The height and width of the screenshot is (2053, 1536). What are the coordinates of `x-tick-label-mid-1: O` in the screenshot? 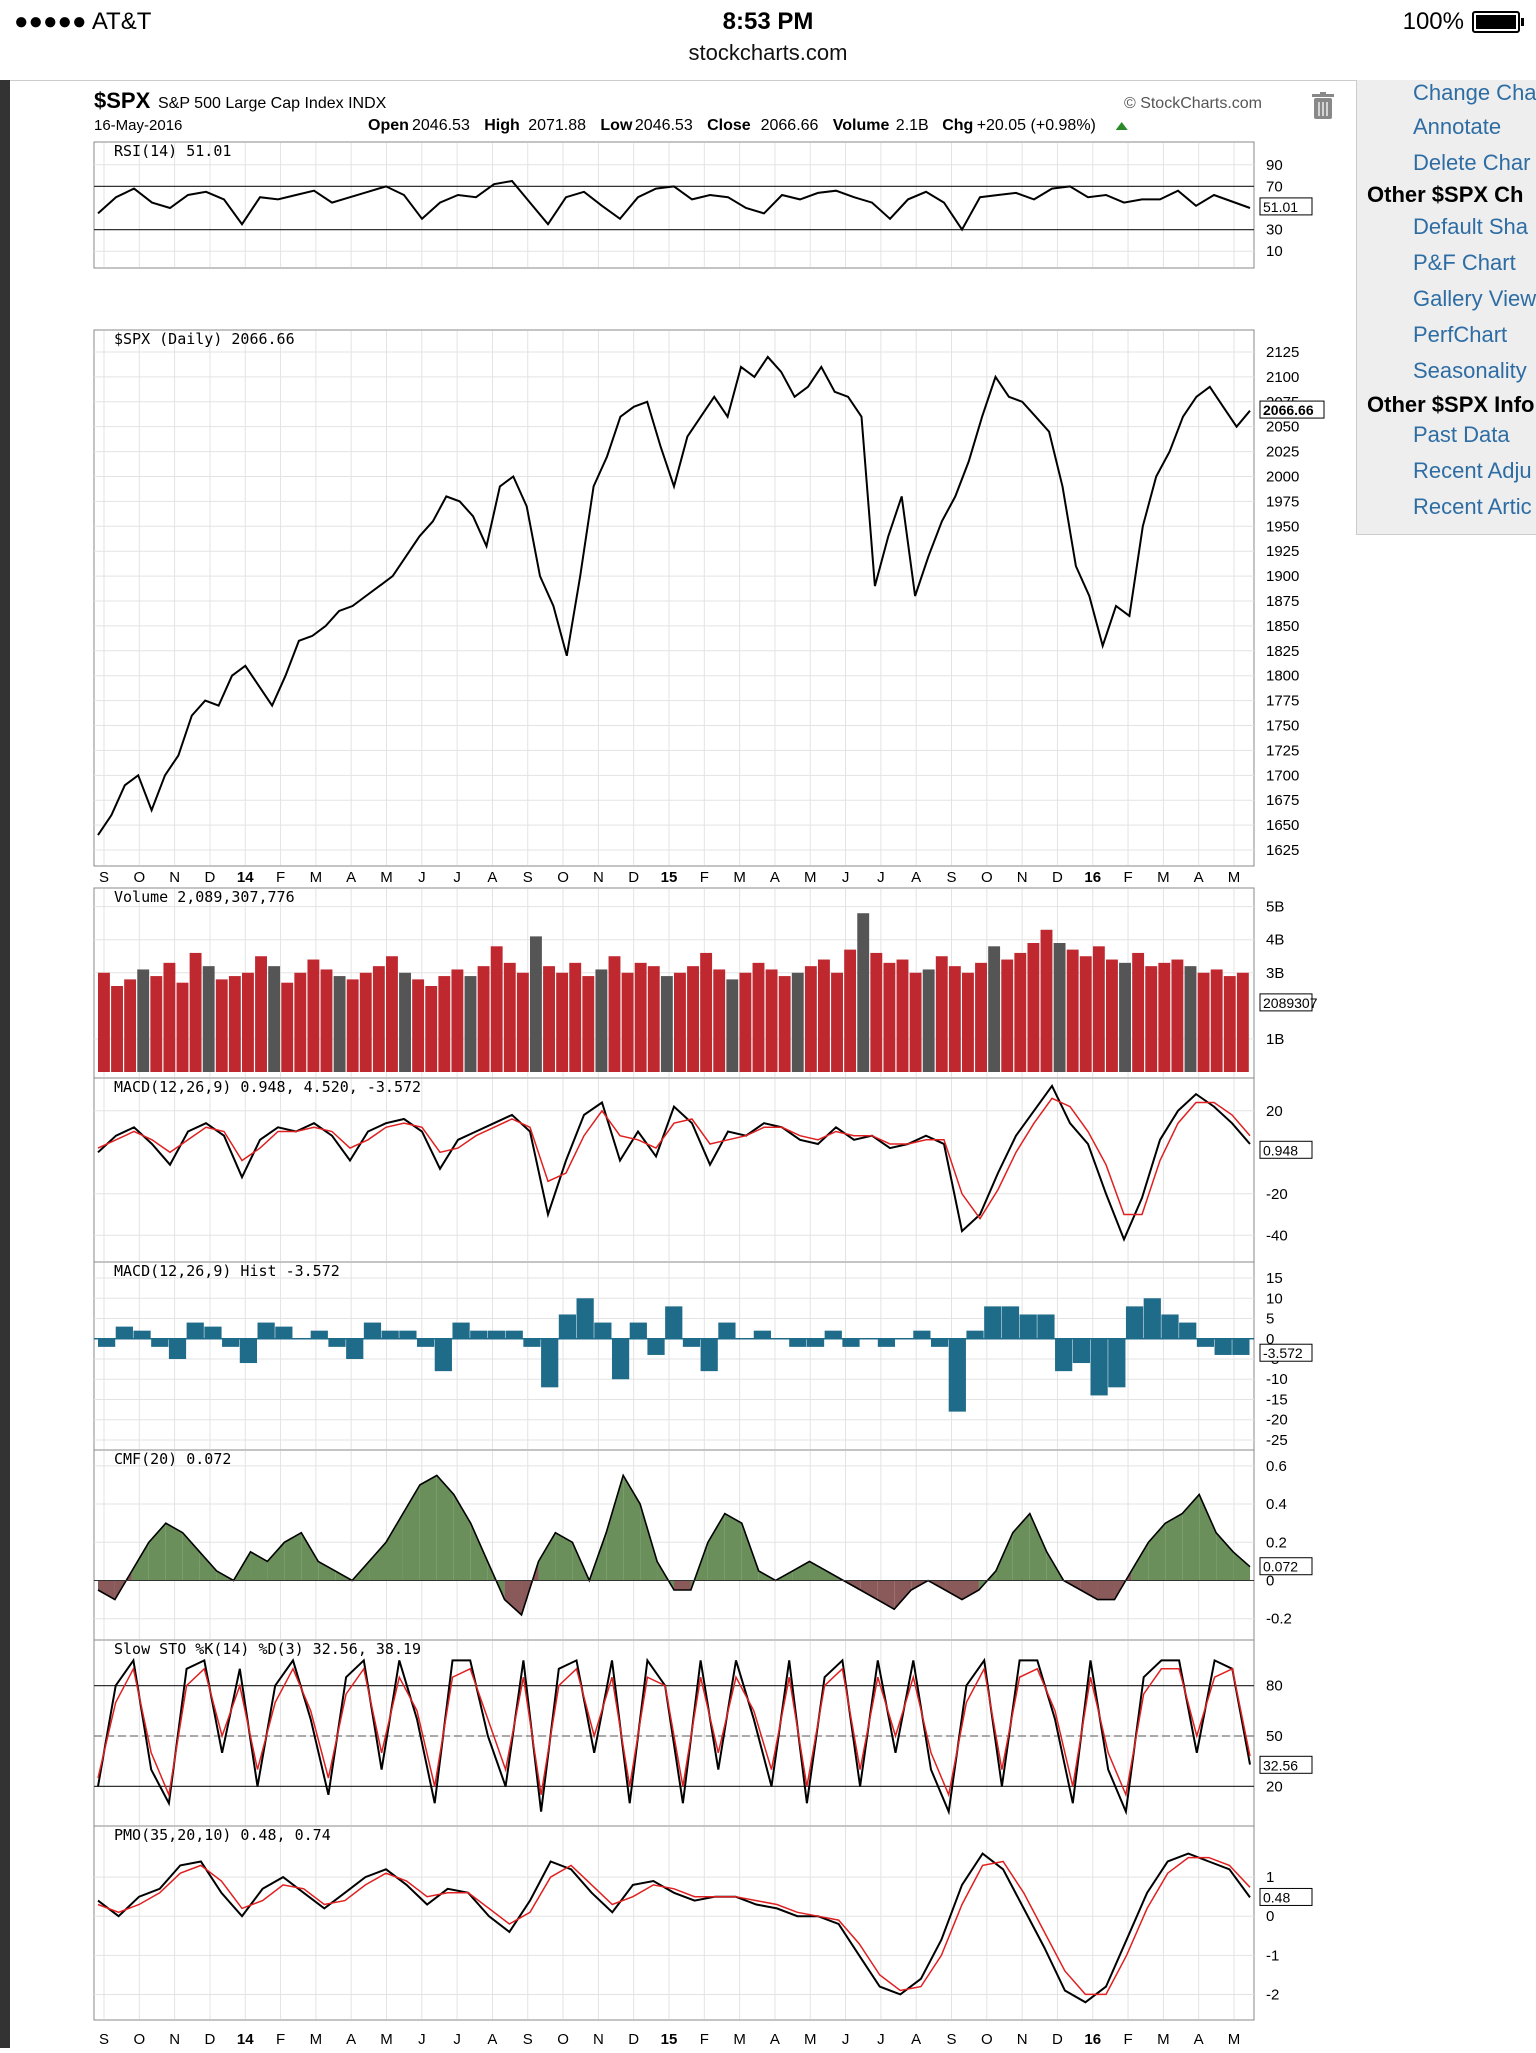 It's located at (139, 877).